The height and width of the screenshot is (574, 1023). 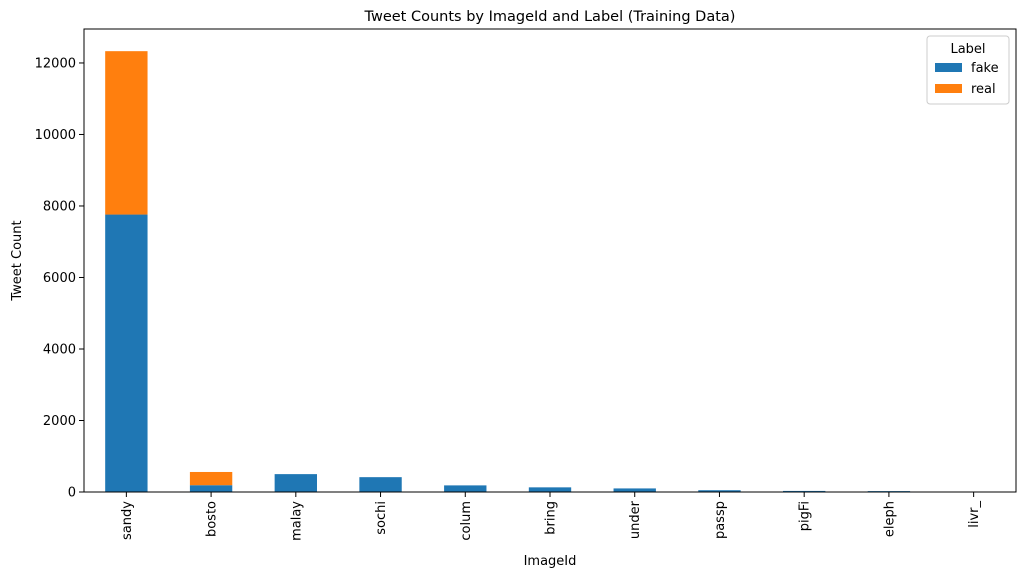 I want to click on x-tick-label: sandy, so click(x=127, y=520).